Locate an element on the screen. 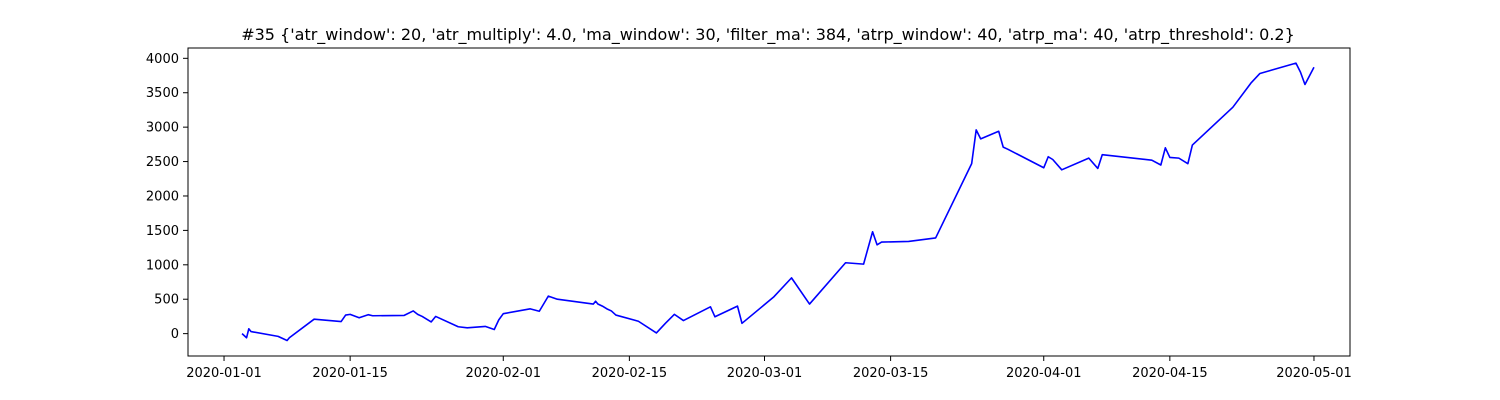 Image resolution: width=1500 pixels, height=400 pixels. y-axis: 0 500 1000 1500 2000 2500 3000 3500 4000 is located at coordinates (167, 197).